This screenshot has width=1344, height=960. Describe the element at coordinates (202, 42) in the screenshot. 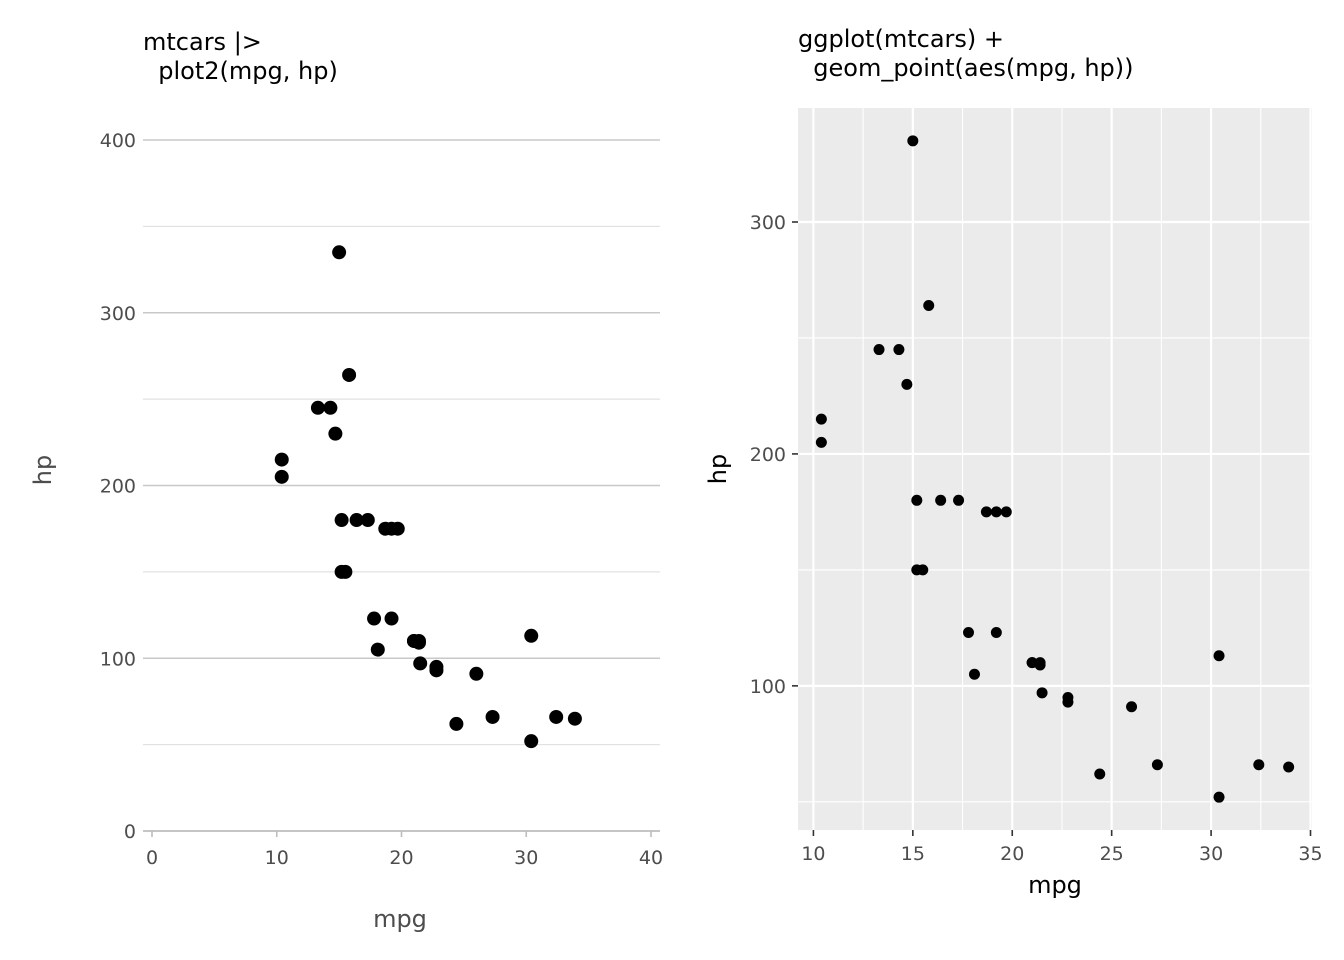

I see `chart-title-line-1: mtcars |>` at that location.